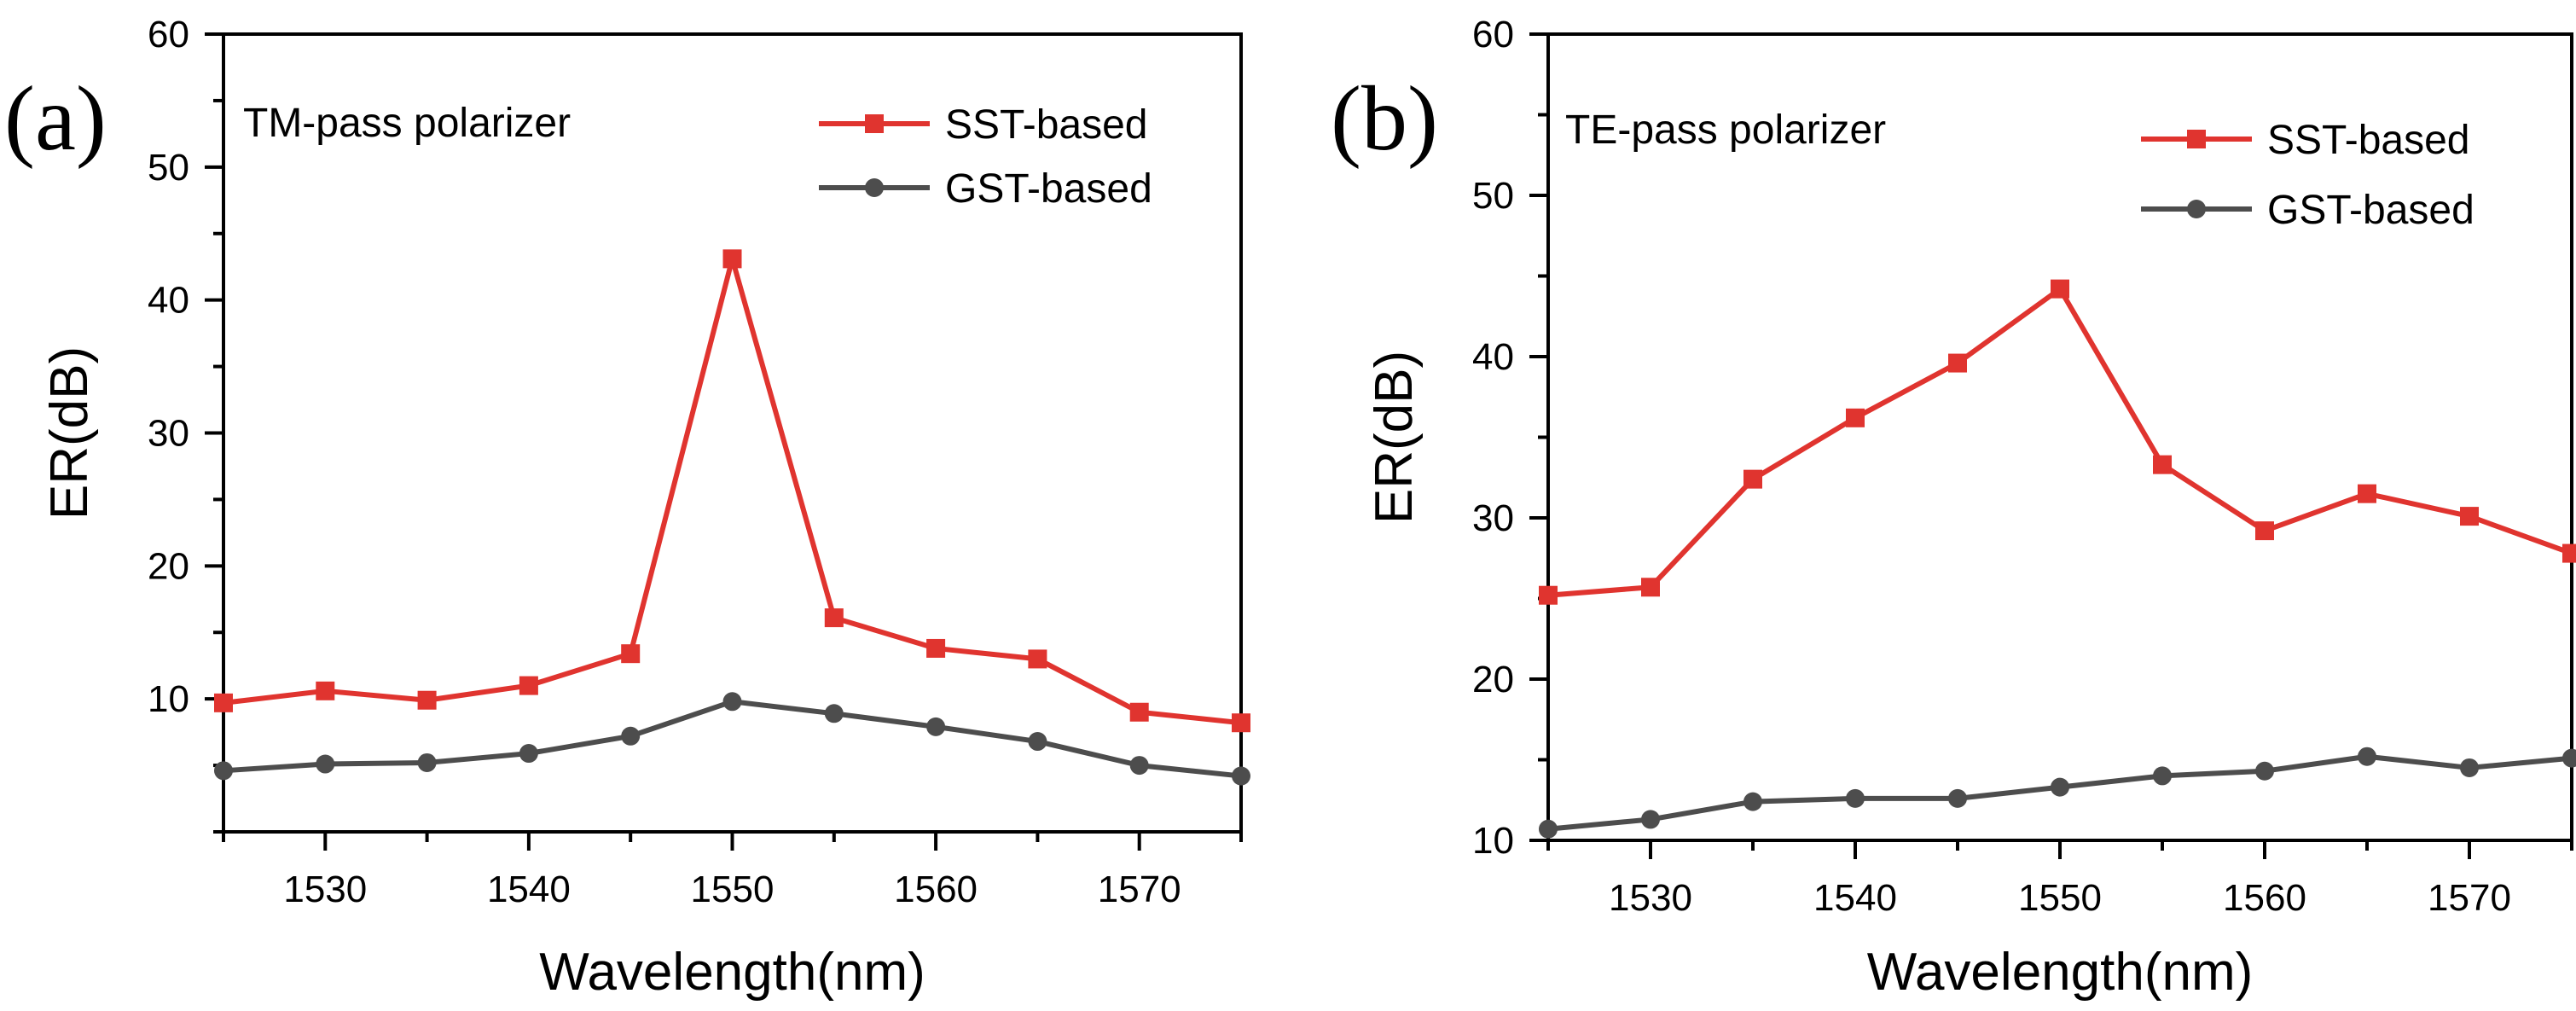  Describe the element at coordinates (732, 739) in the screenshot. I see `series-line-gst-based` at that location.